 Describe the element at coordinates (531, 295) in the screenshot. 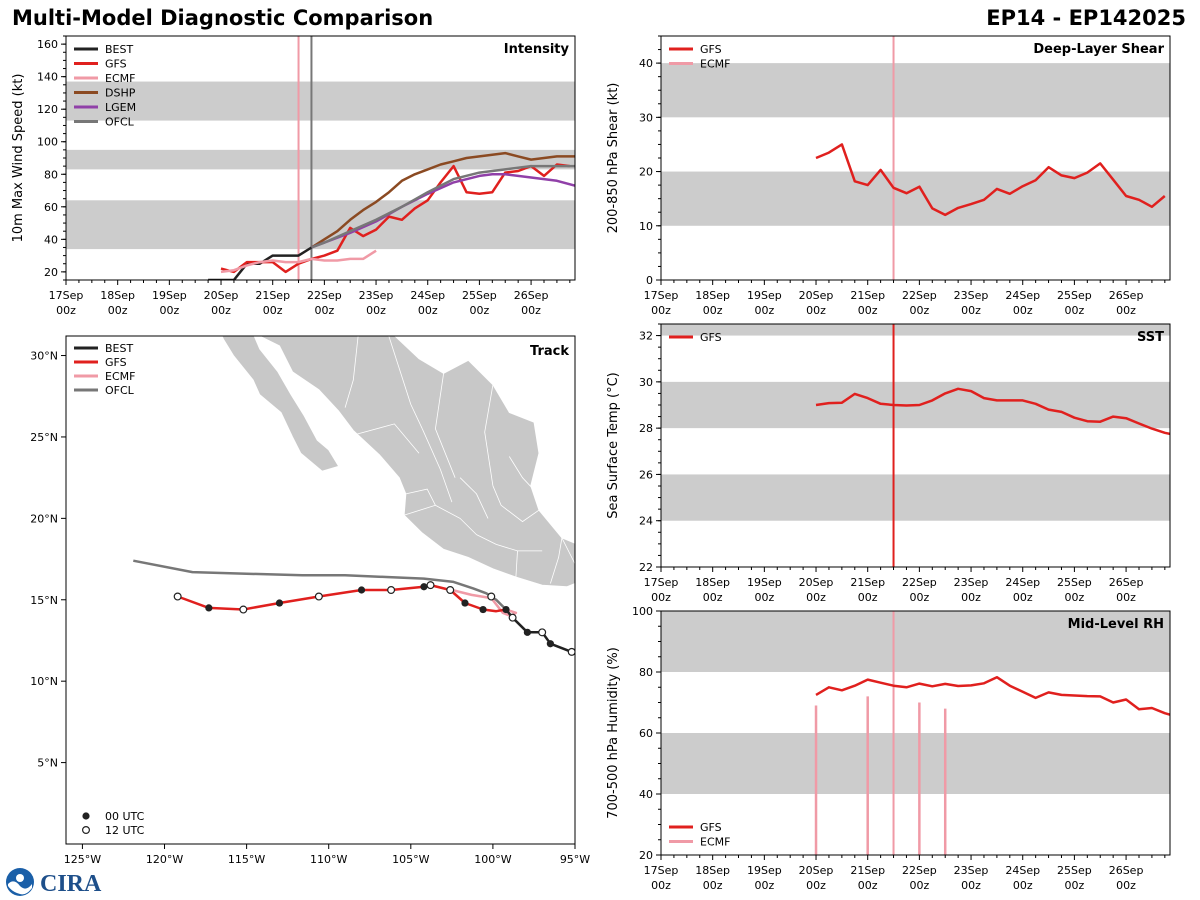

I see `intensity-xtick-date: 26Sep` at that location.